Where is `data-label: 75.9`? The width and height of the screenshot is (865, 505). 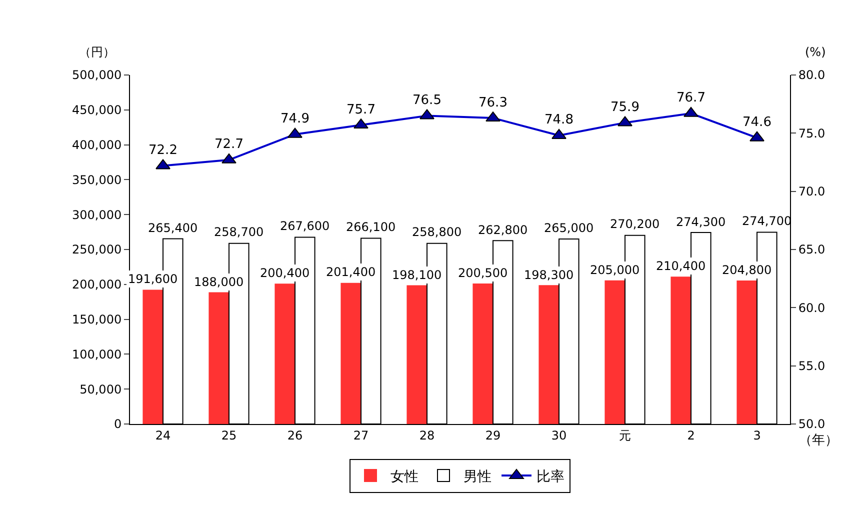
data-label: 75.9 is located at coordinates (625, 107).